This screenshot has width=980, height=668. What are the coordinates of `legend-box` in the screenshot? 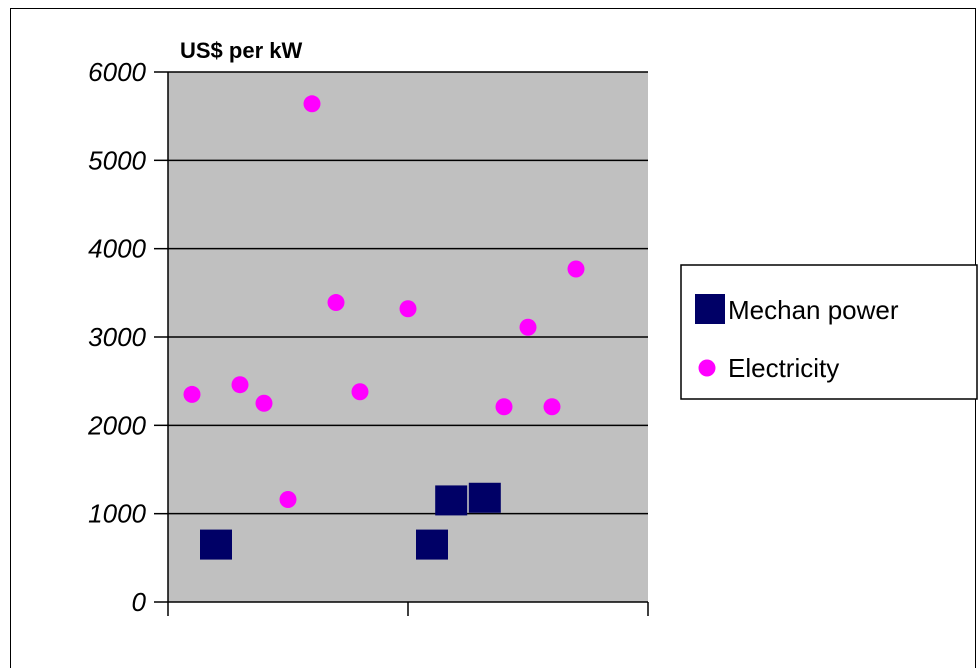 It's located at (829, 332).